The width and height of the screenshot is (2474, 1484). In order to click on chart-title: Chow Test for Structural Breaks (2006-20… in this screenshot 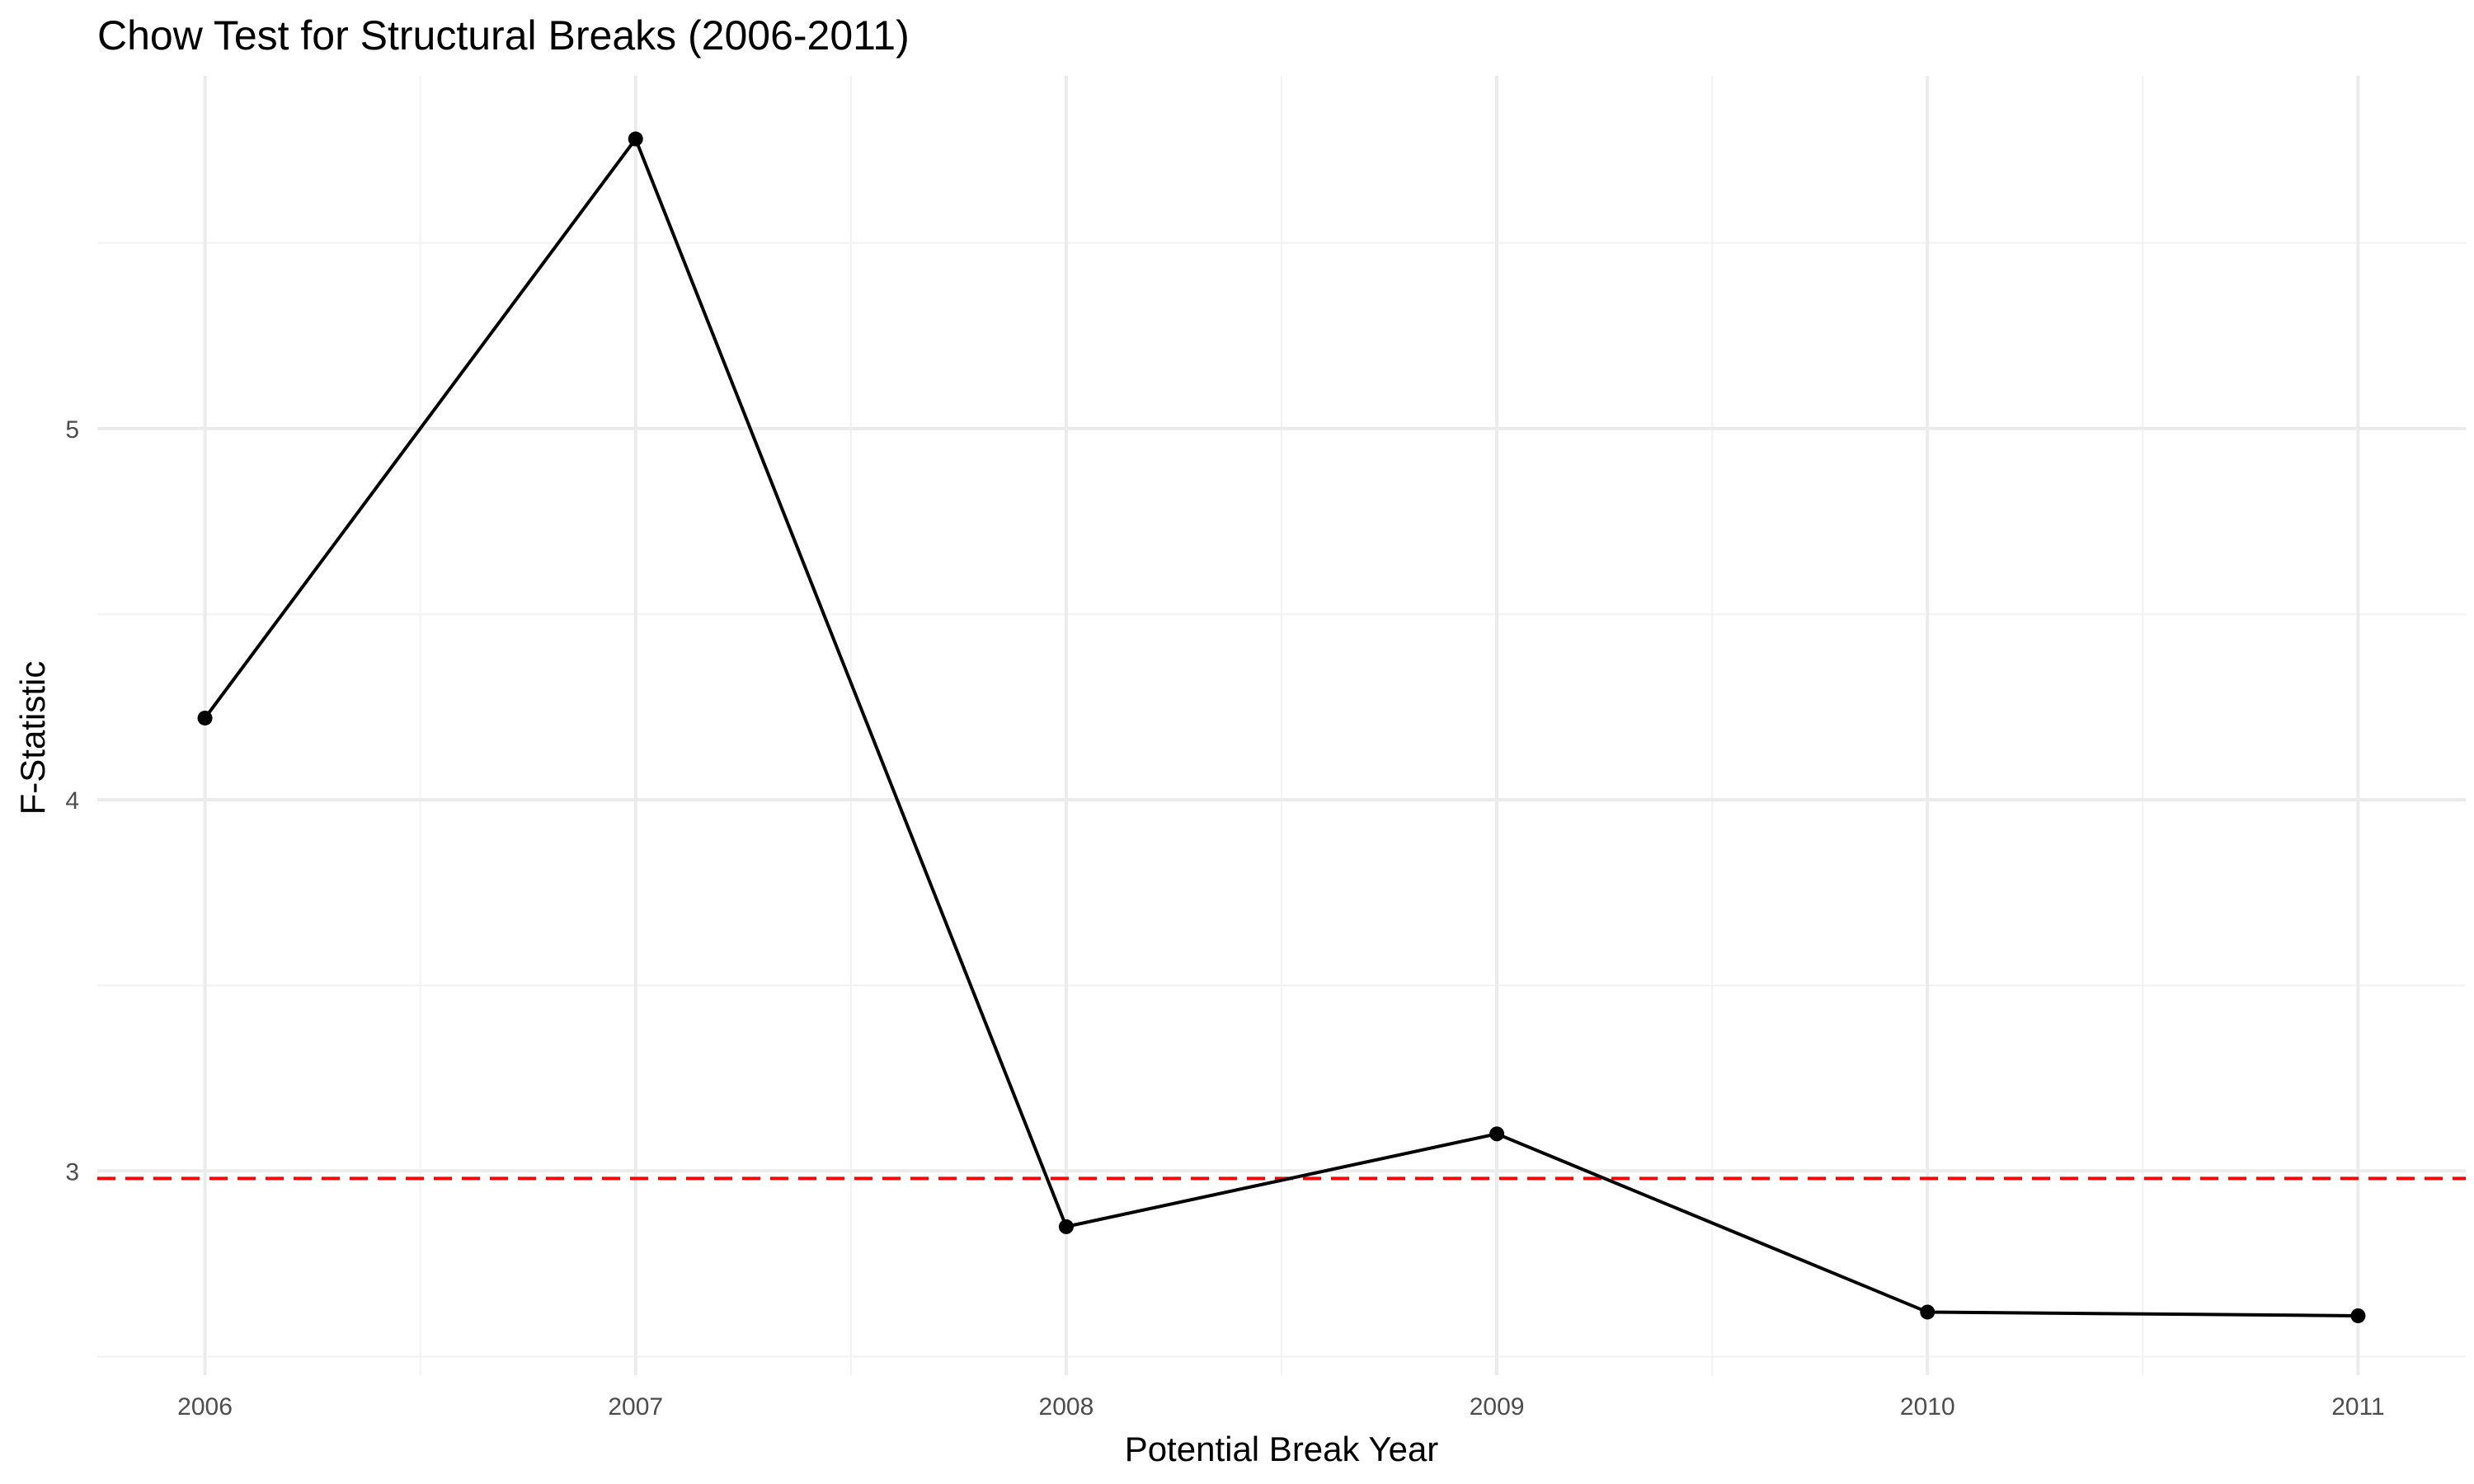, I will do `click(503, 35)`.